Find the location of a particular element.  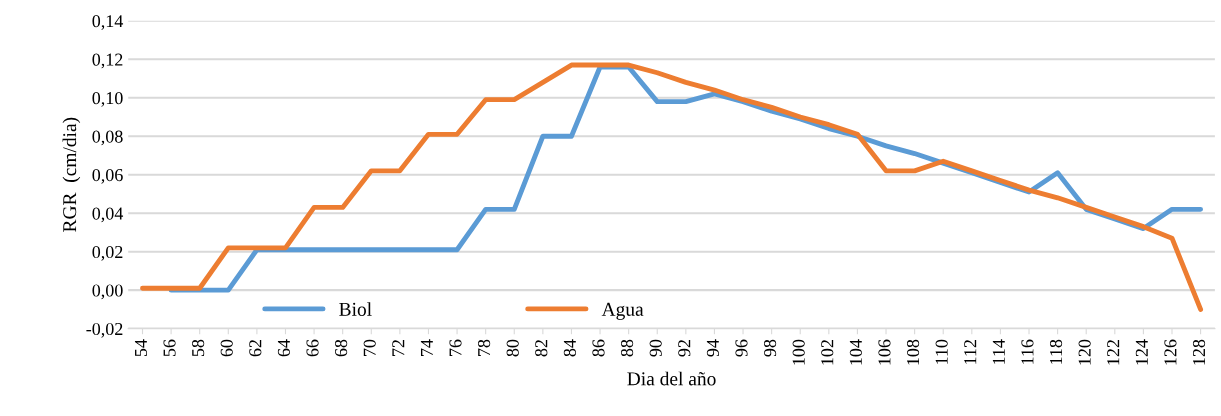

x-tick-label: 116 is located at coordinates (1027, 351).